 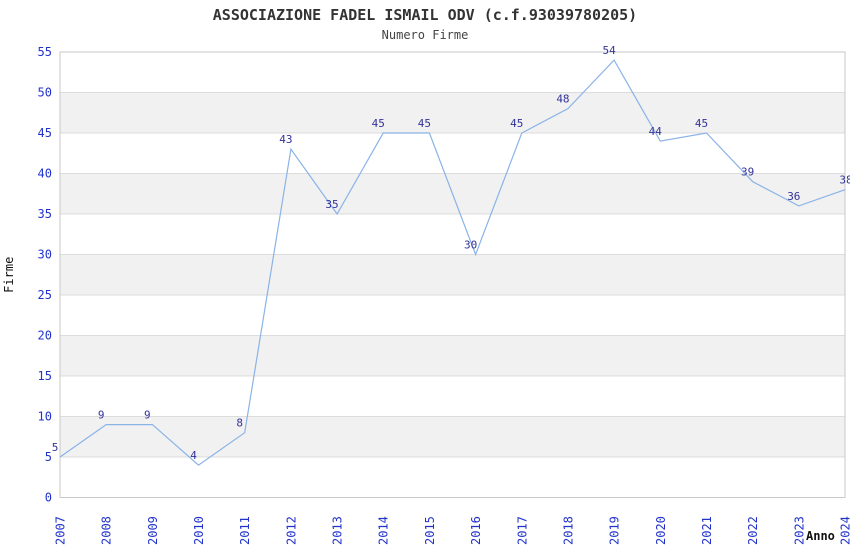 I want to click on data-point-label: 39, so click(x=747, y=172).